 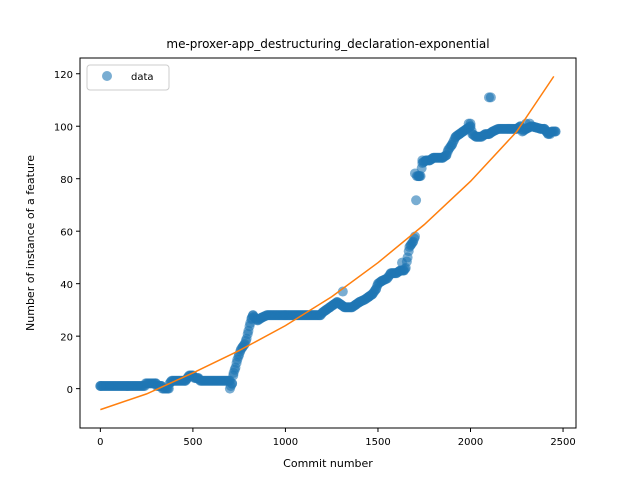 What do you see at coordinates (70, 390) in the screenshot?
I see `y-tick-label-0: 0` at bounding box center [70, 390].